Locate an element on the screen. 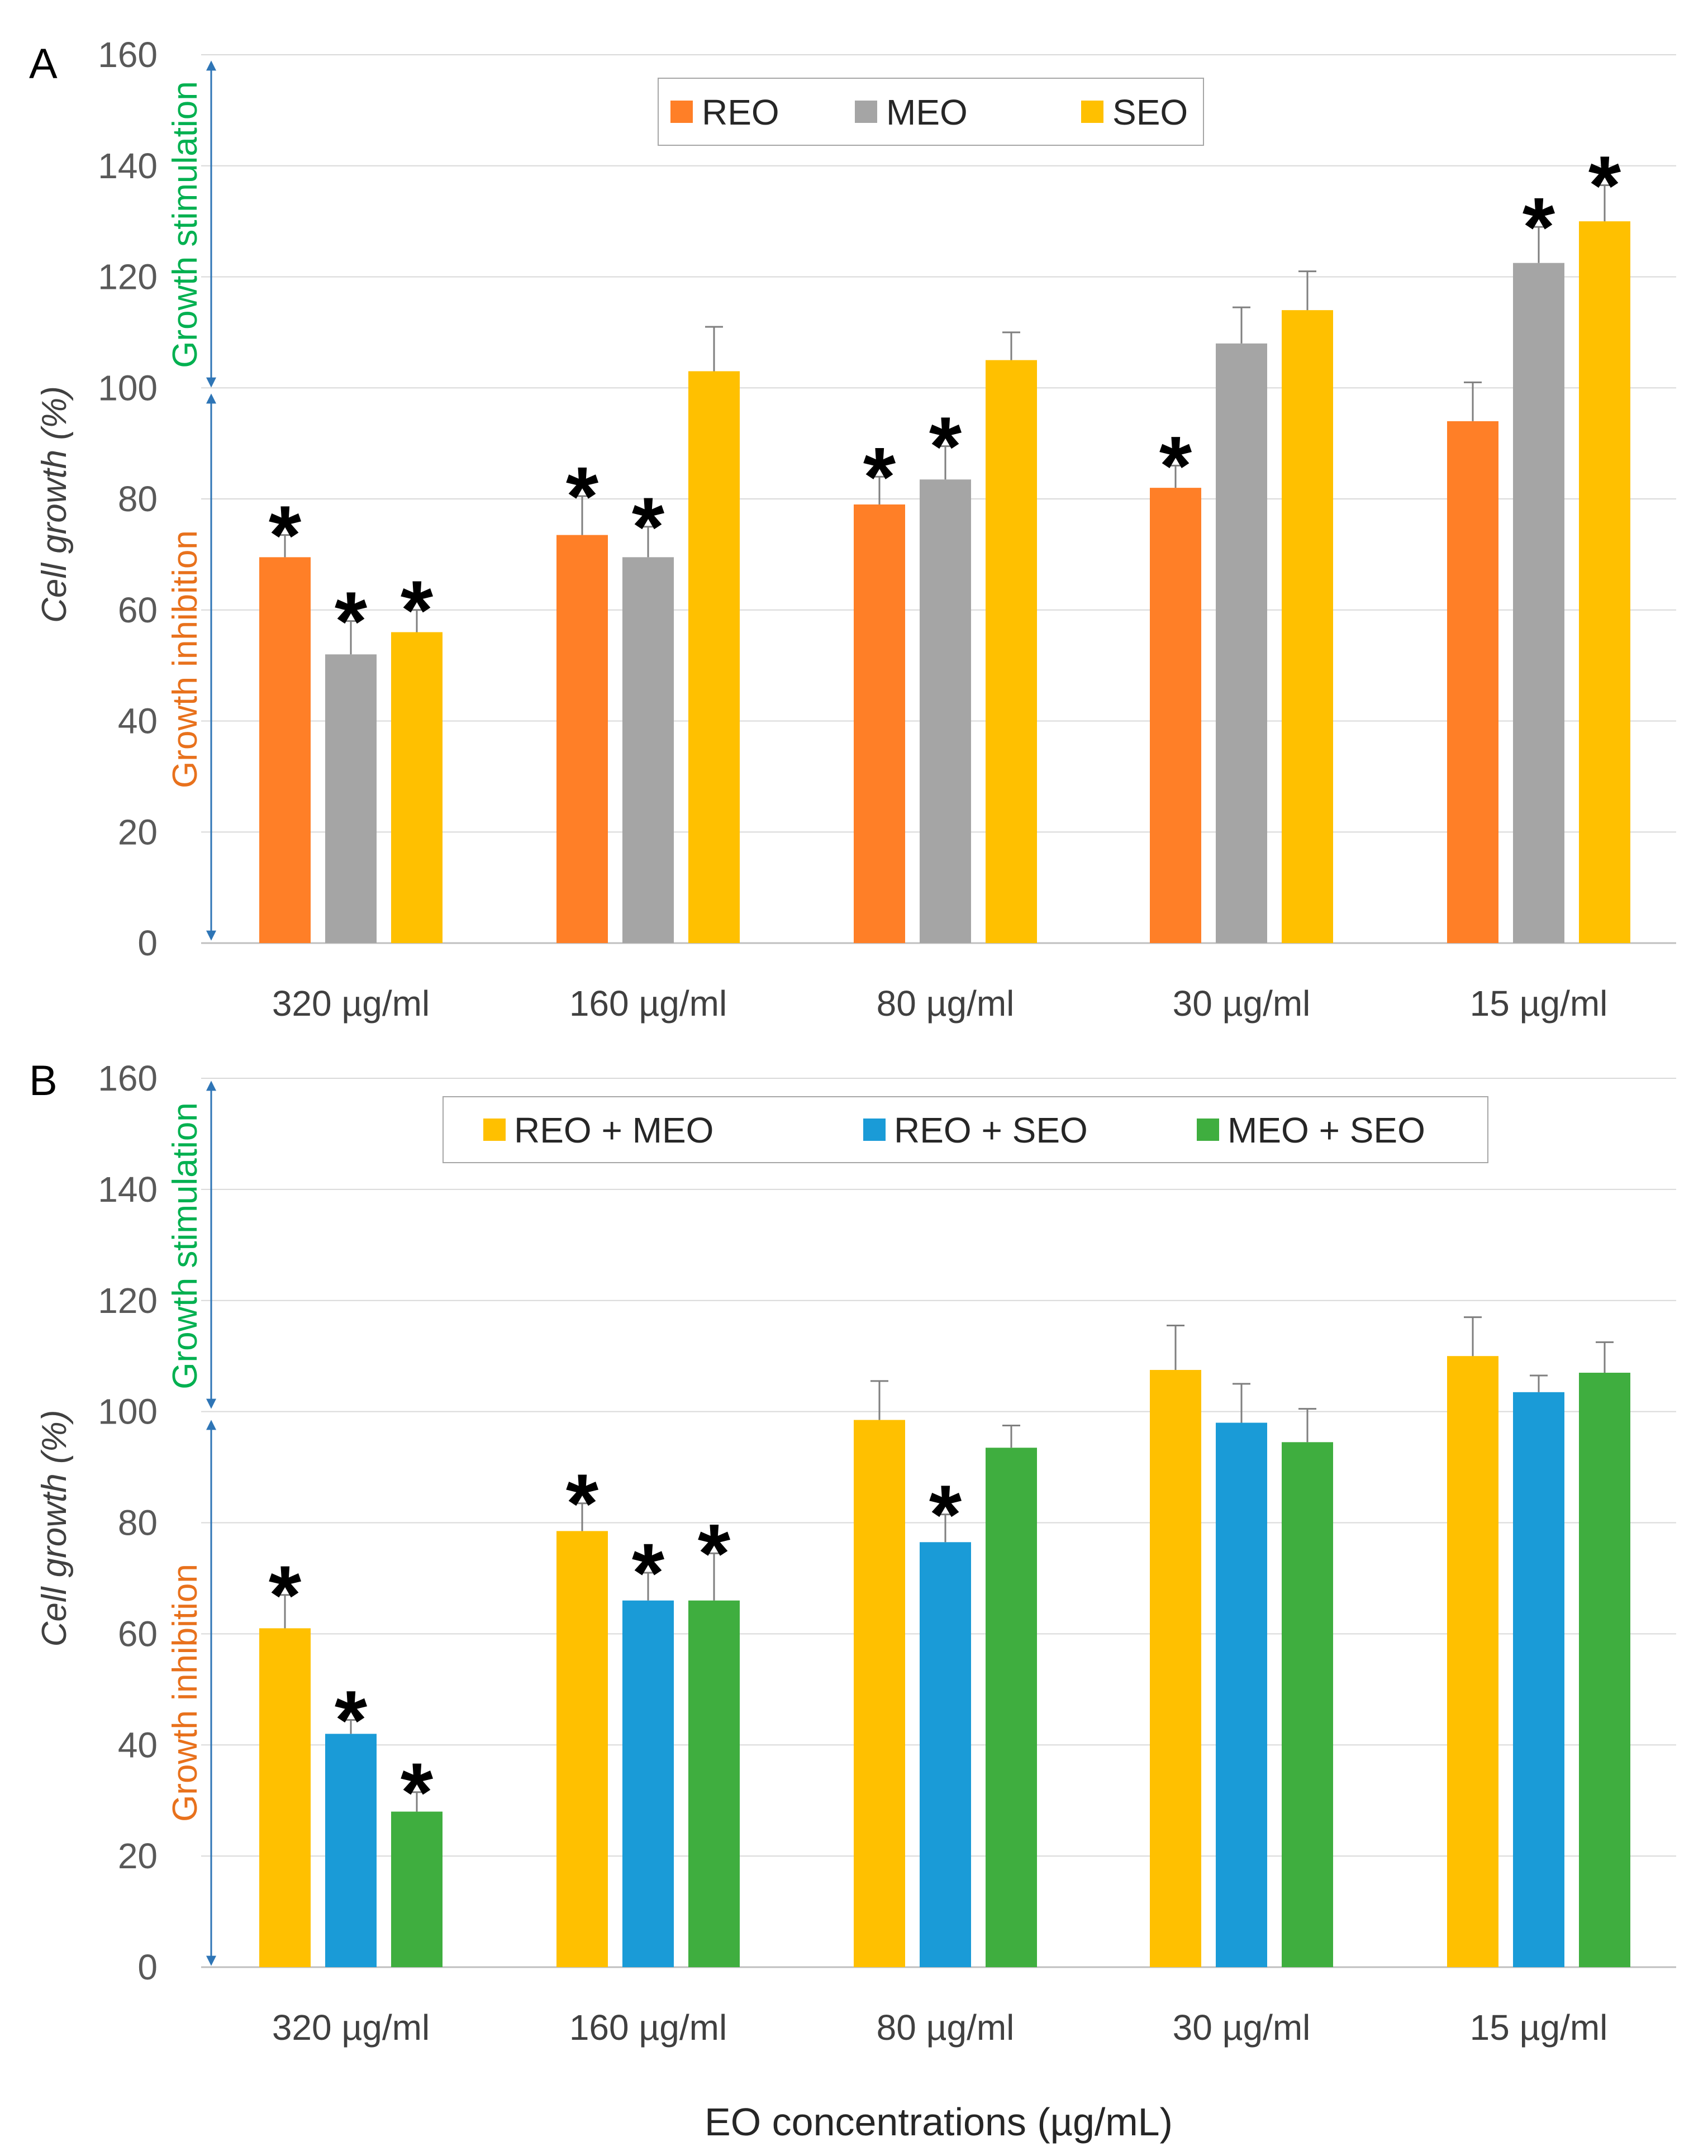  legend-label: SEO is located at coordinates (1150, 112).